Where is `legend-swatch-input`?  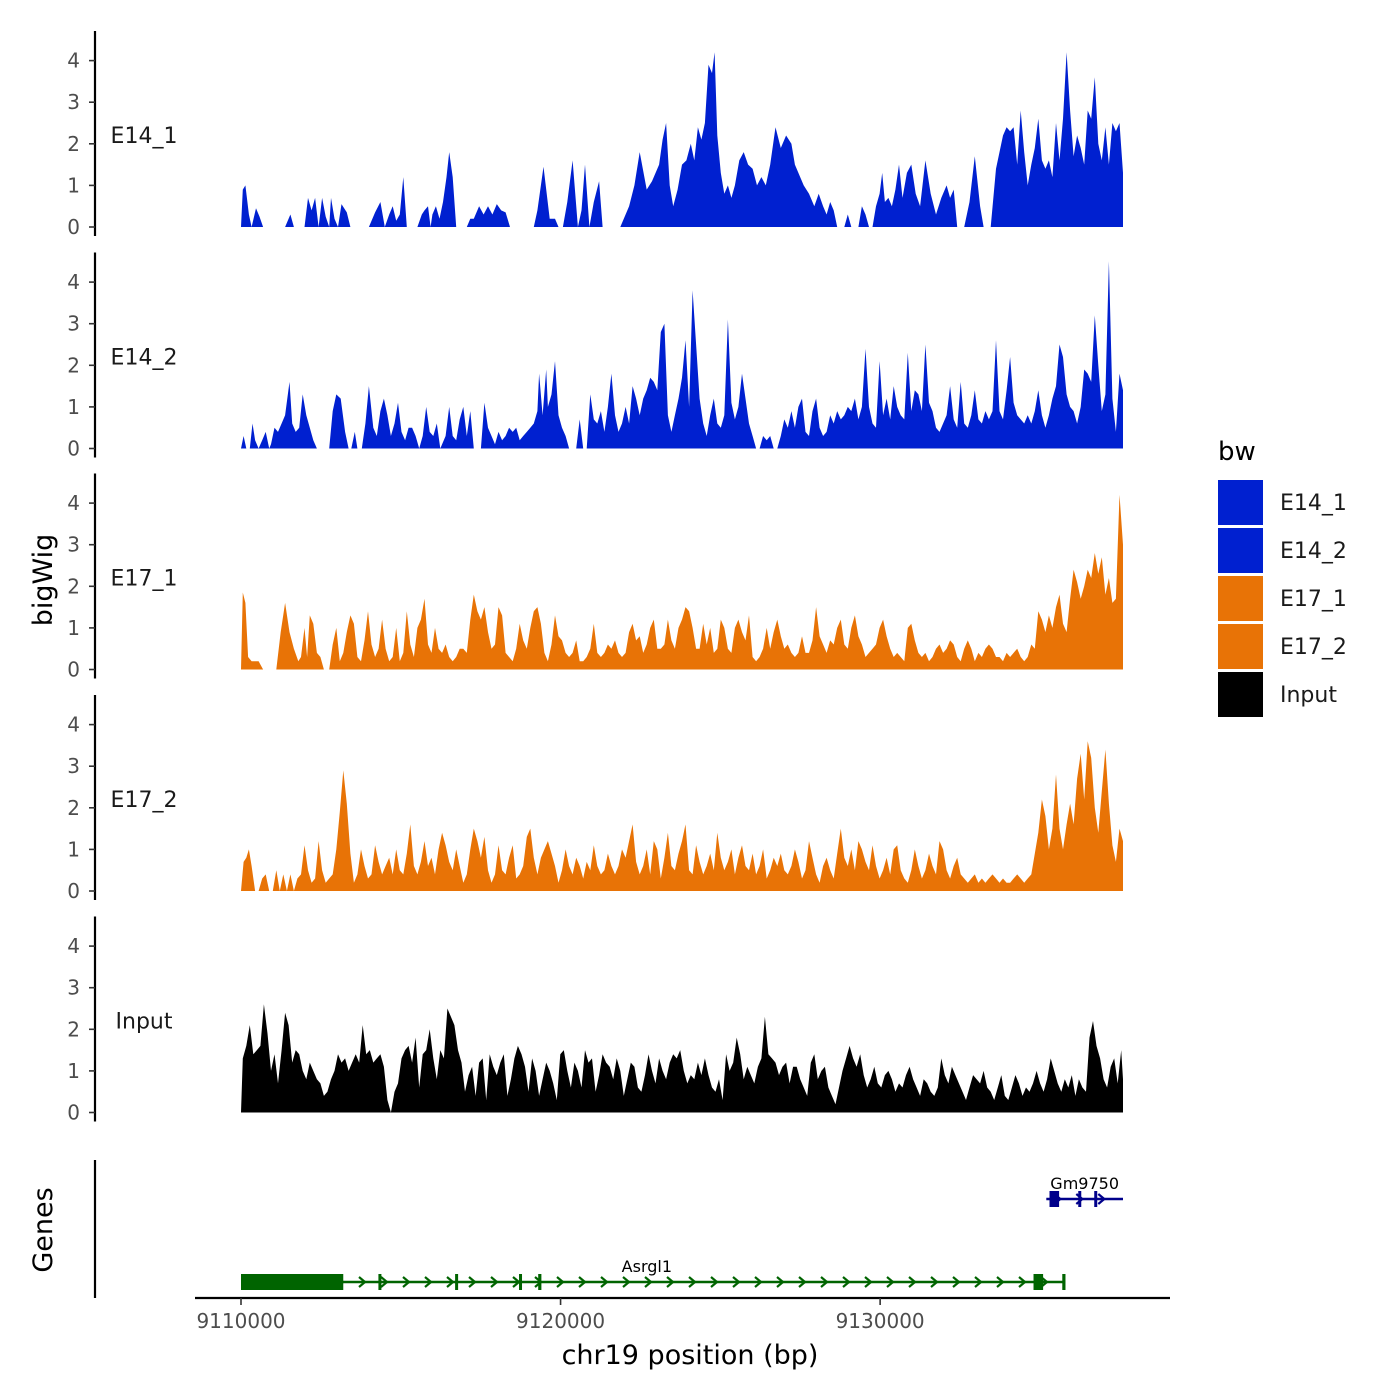 legend-swatch-input is located at coordinates (1240, 694).